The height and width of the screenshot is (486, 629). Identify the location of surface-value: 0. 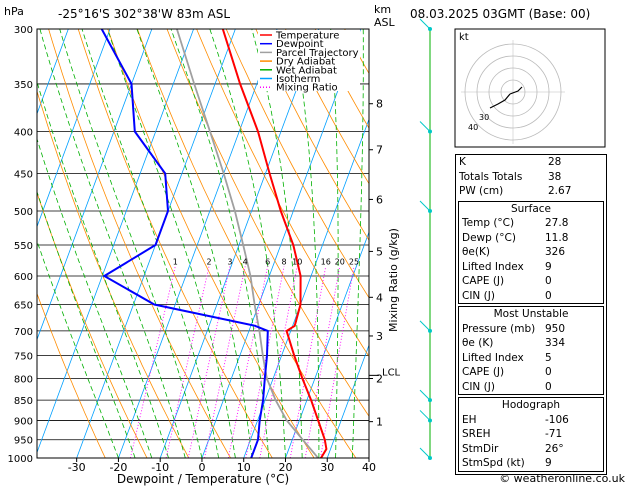
(548, 281).